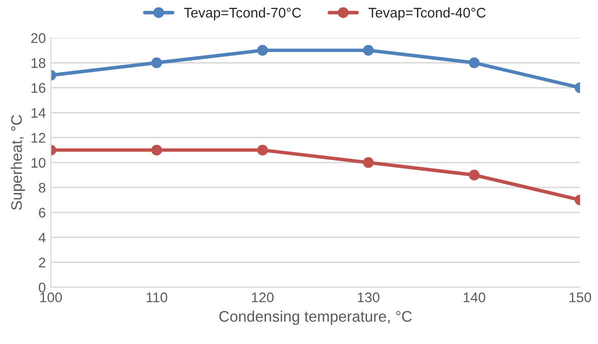 The width and height of the screenshot is (598, 344). What do you see at coordinates (39, 88) in the screenshot?
I see `y-tick-label: 16` at bounding box center [39, 88].